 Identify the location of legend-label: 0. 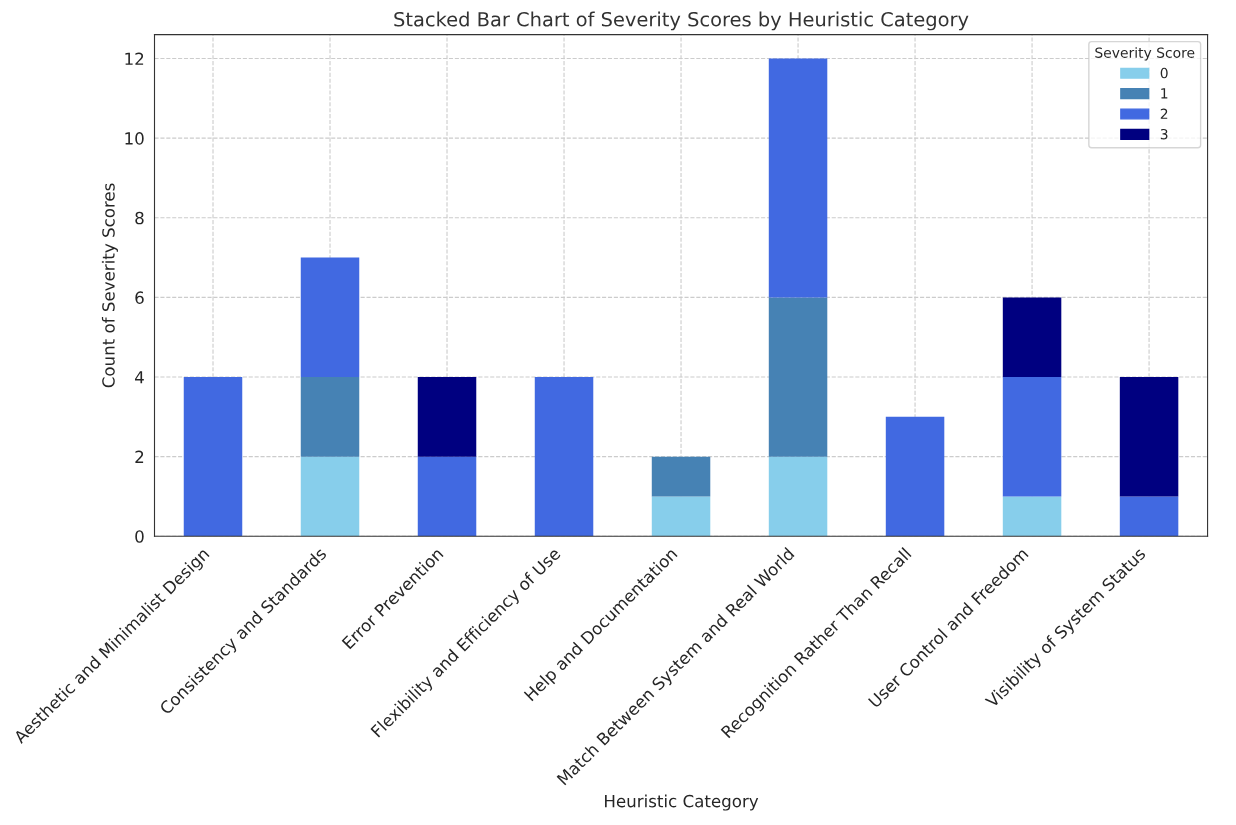
(1164, 73).